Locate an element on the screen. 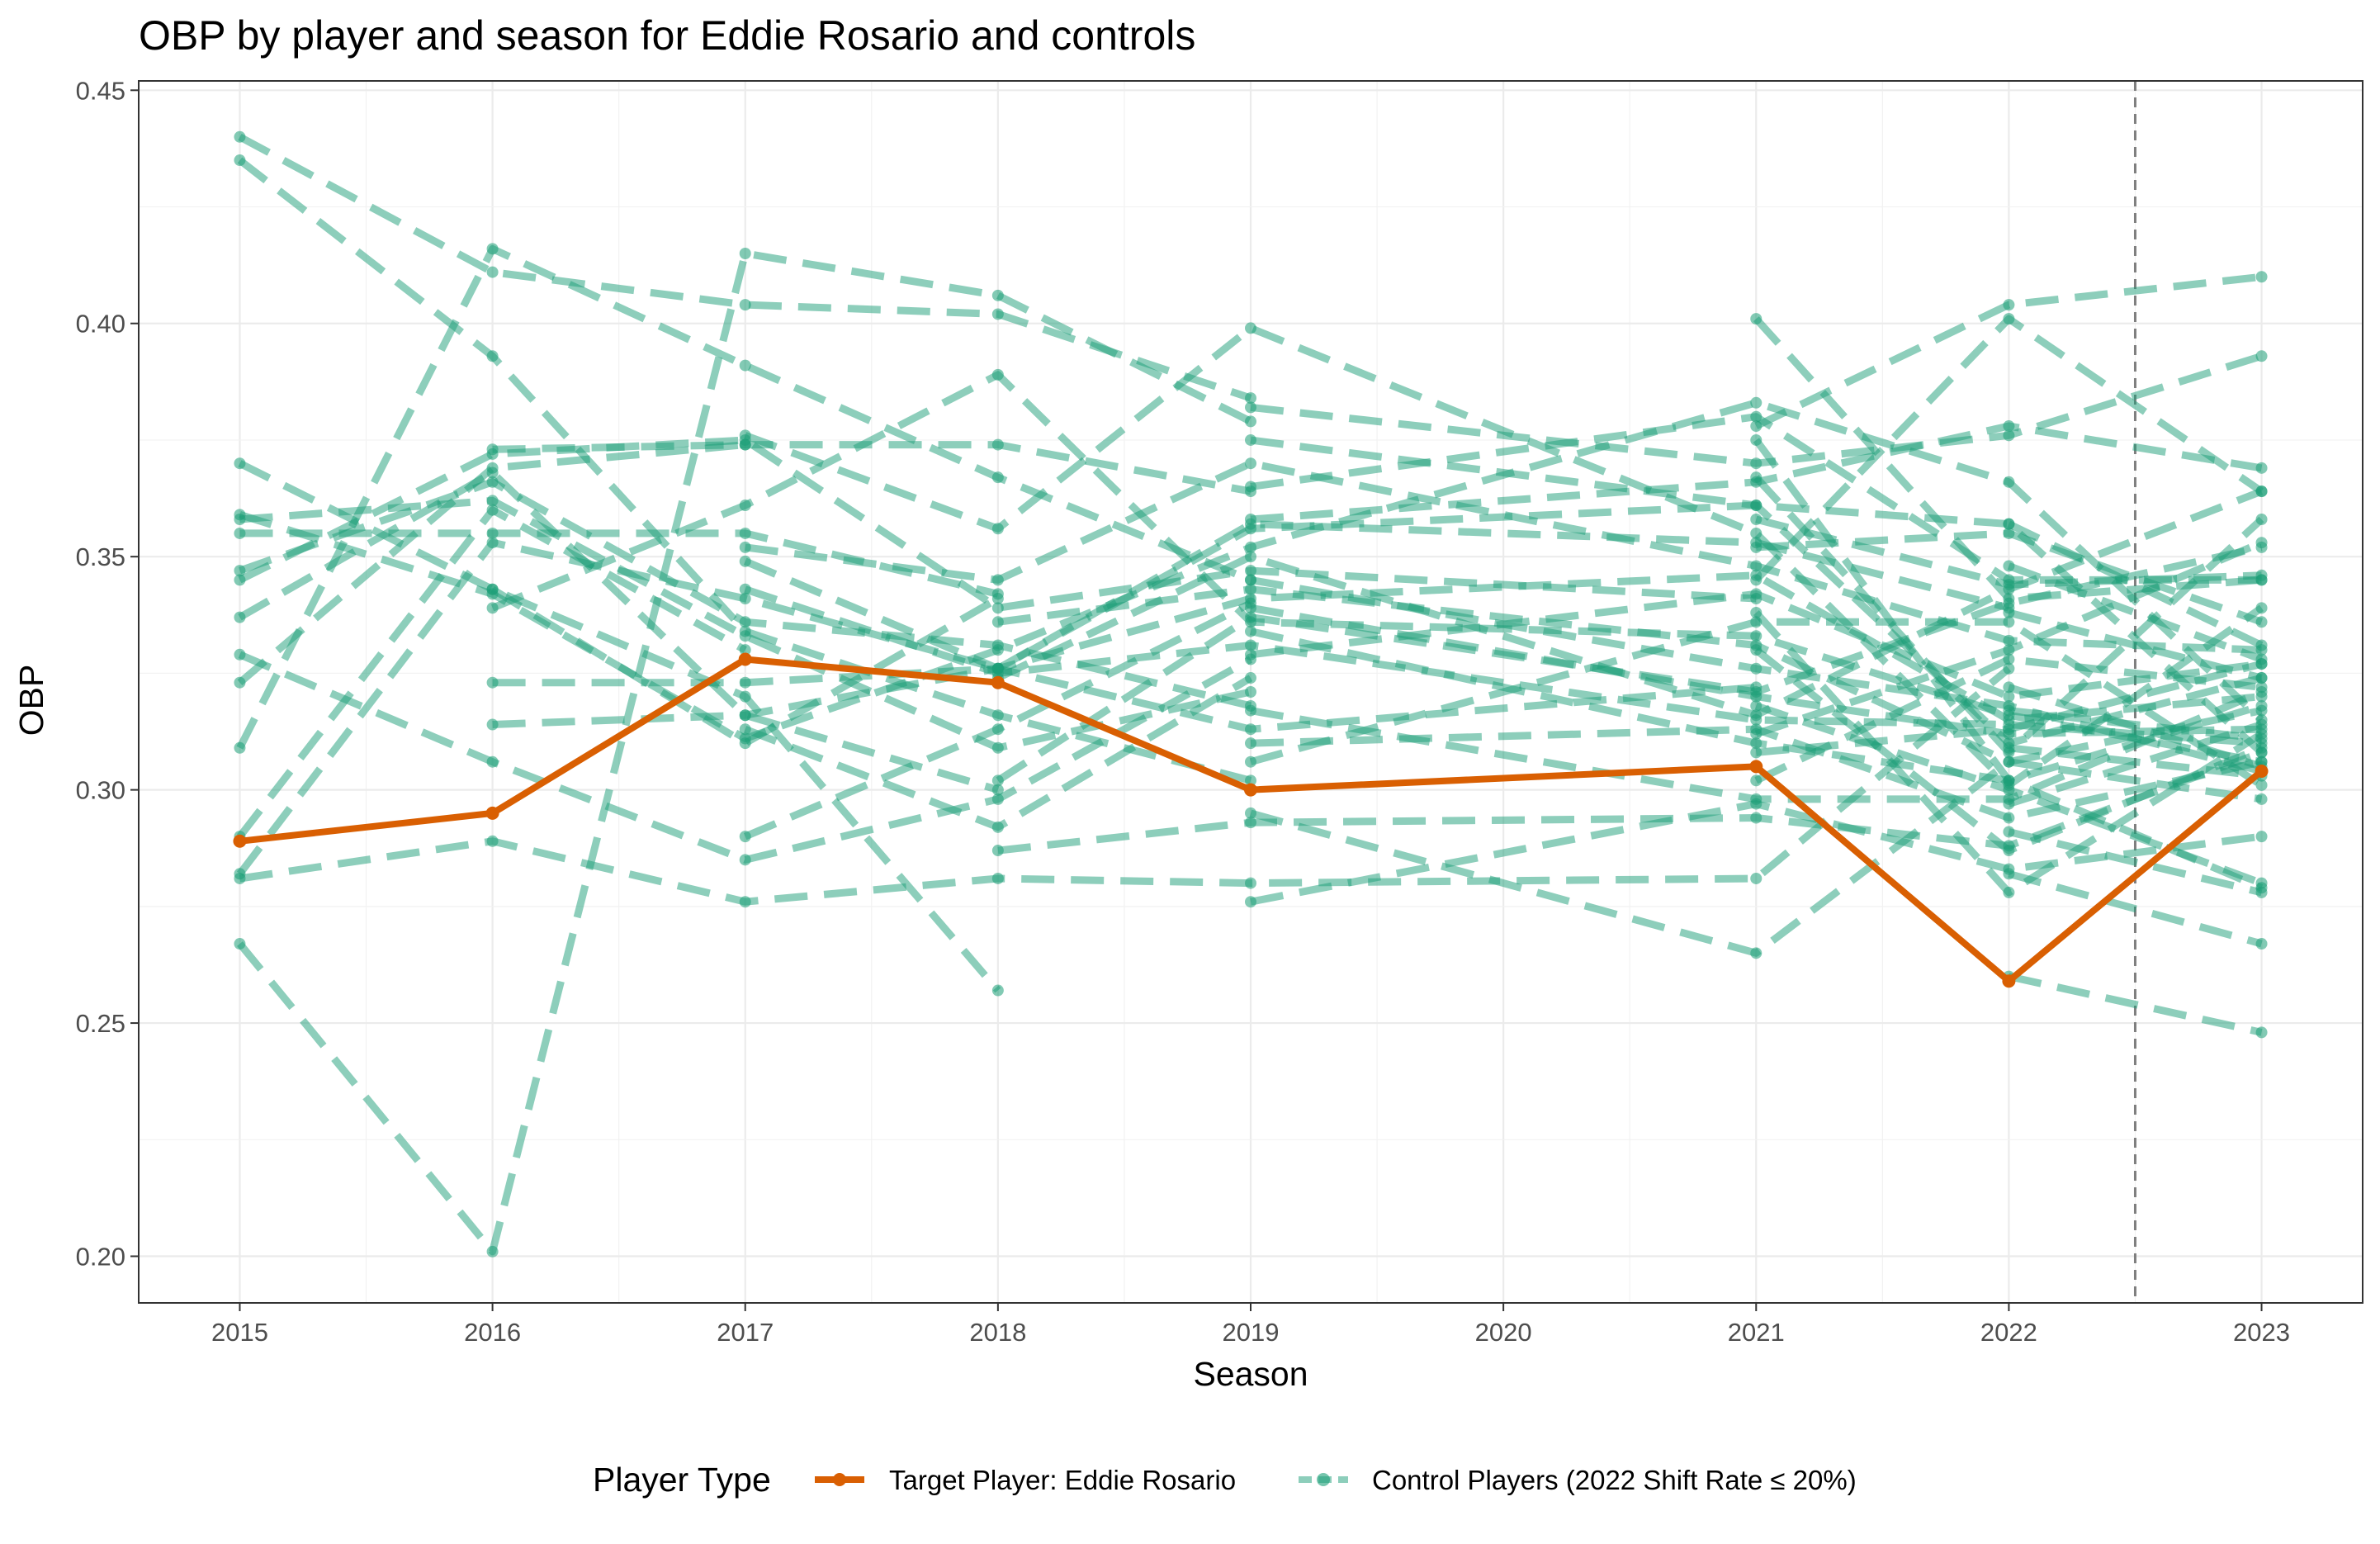 The height and width of the screenshot is (1544, 2380). legend-key-target-point is located at coordinates (839, 1480).